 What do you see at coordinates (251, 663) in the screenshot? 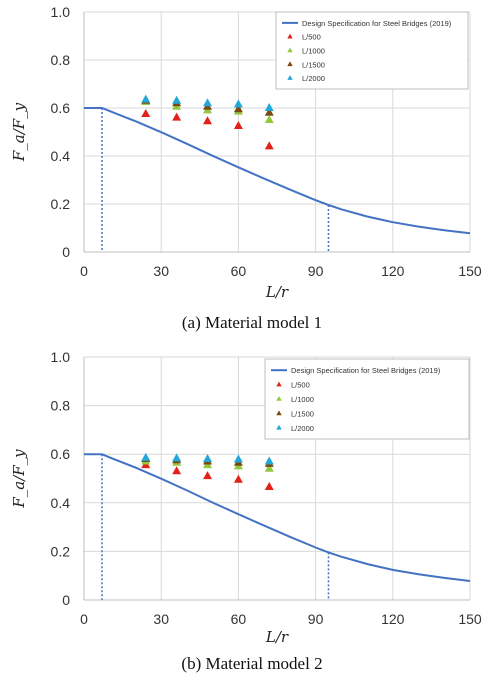
I see `figure-caption: (b) Material model 2` at bounding box center [251, 663].